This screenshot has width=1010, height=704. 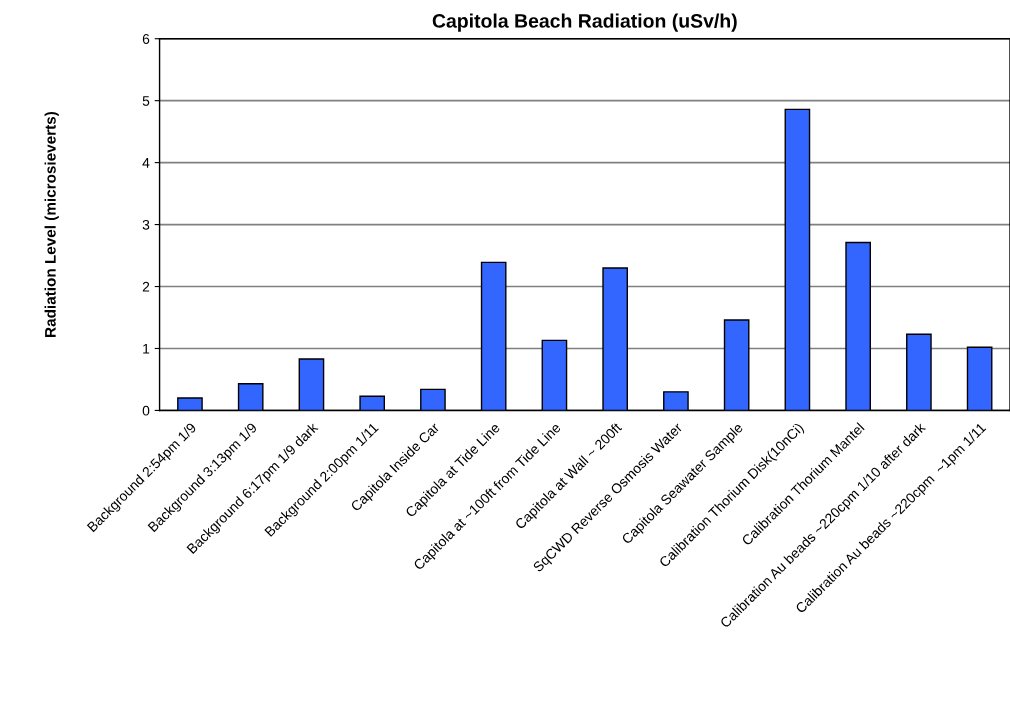 What do you see at coordinates (584, 22) in the screenshot?
I see `chart-title: Capitola Beach Radiation (uSv/h)` at bounding box center [584, 22].